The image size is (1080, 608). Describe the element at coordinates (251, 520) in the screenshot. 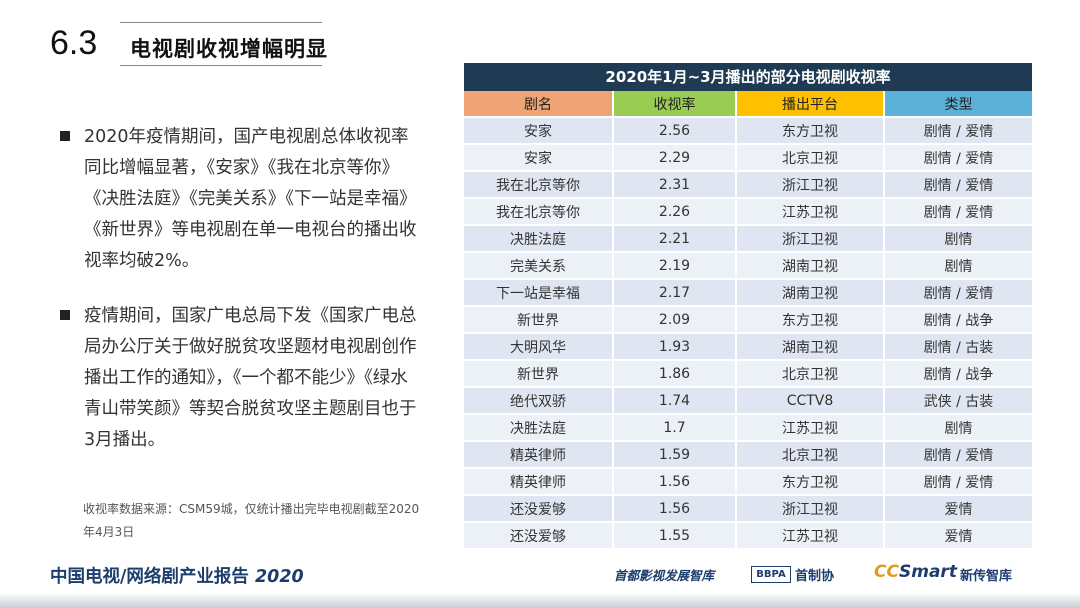

I see `source-note: 收视率数据来源：CSM59城，仅统计播出完毕电视剧截至2020年4月3日` at that location.